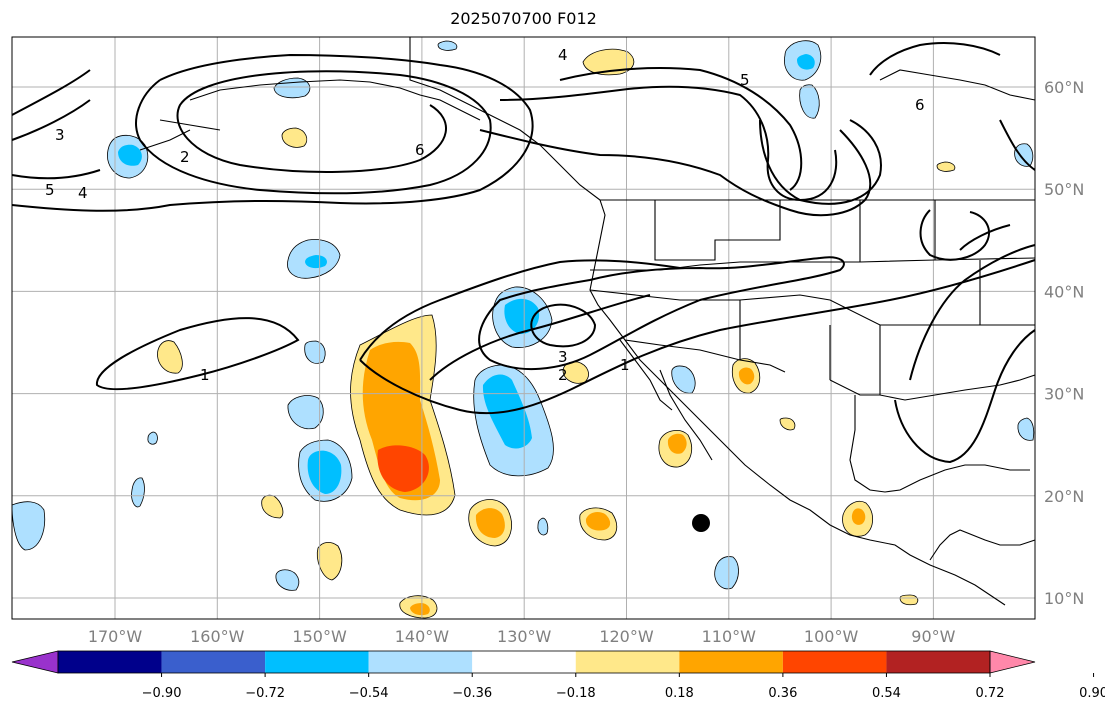  I want to click on colorbar-tick-label: 0.90, so click(1092, 693).